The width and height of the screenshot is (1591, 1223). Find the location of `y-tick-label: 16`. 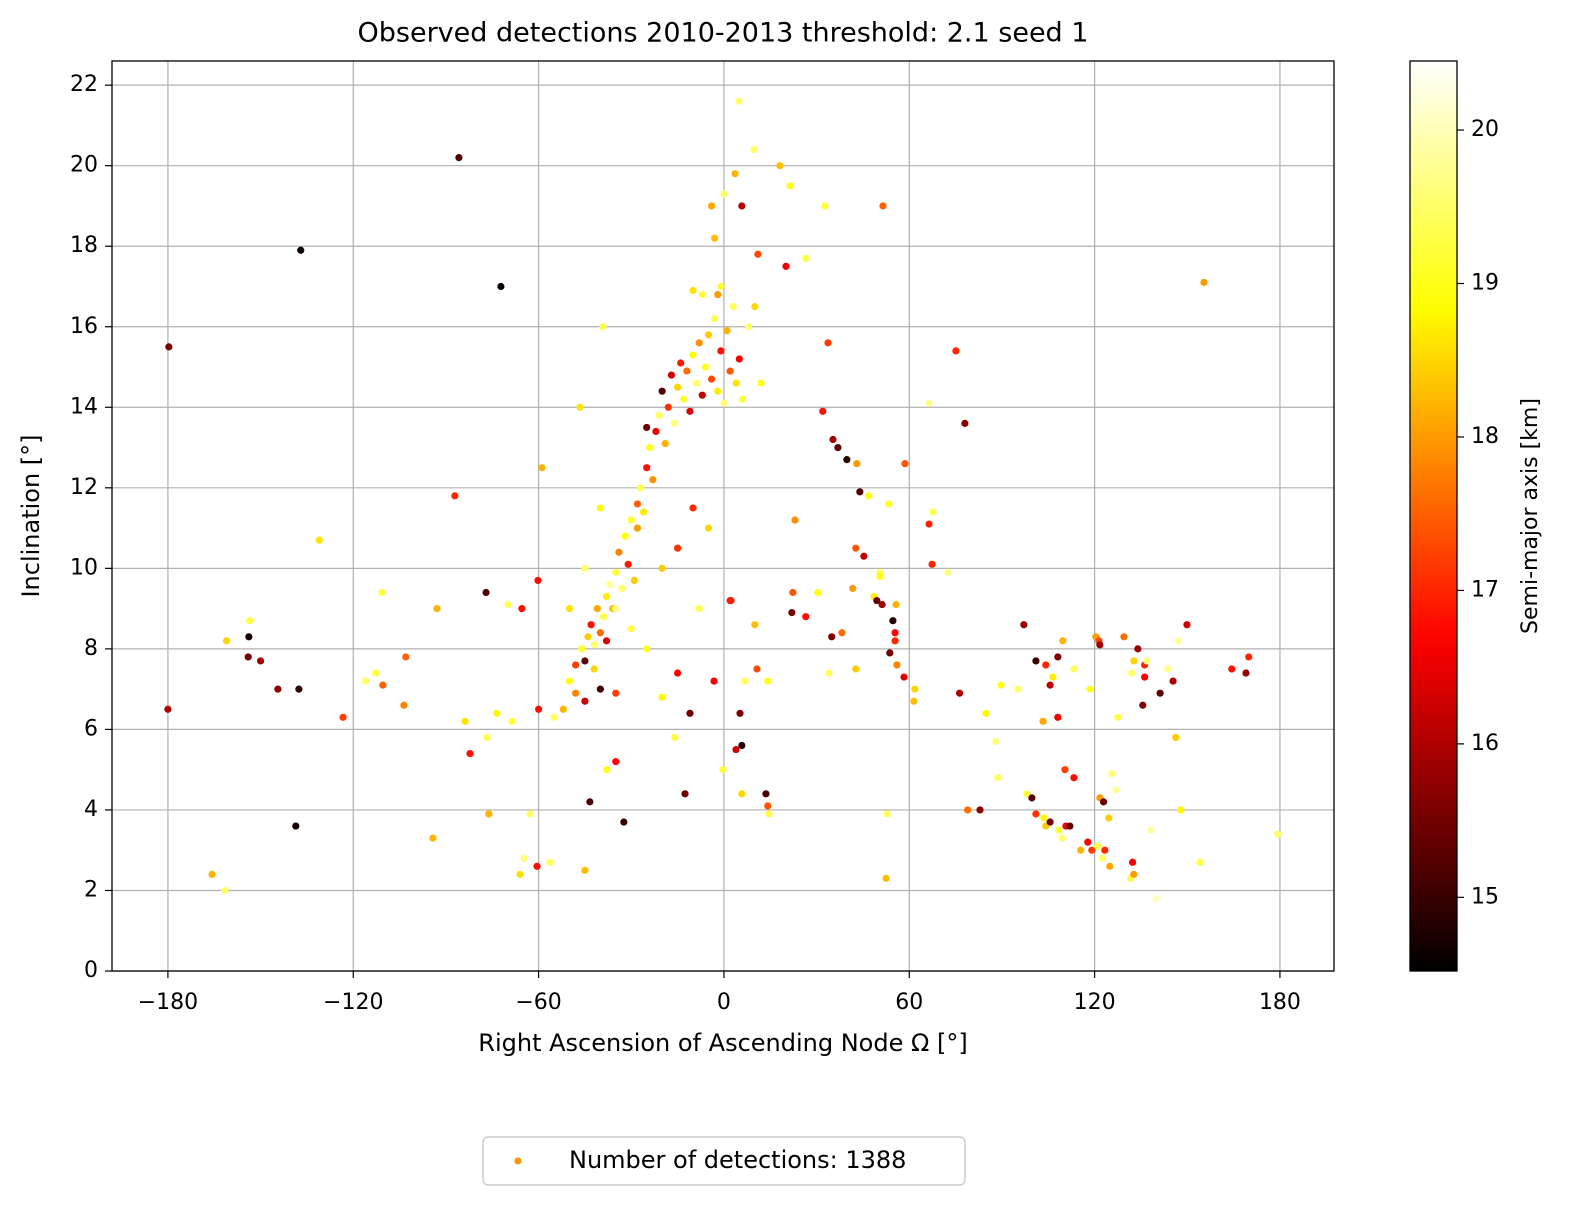

y-tick-label: 16 is located at coordinates (84, 326).